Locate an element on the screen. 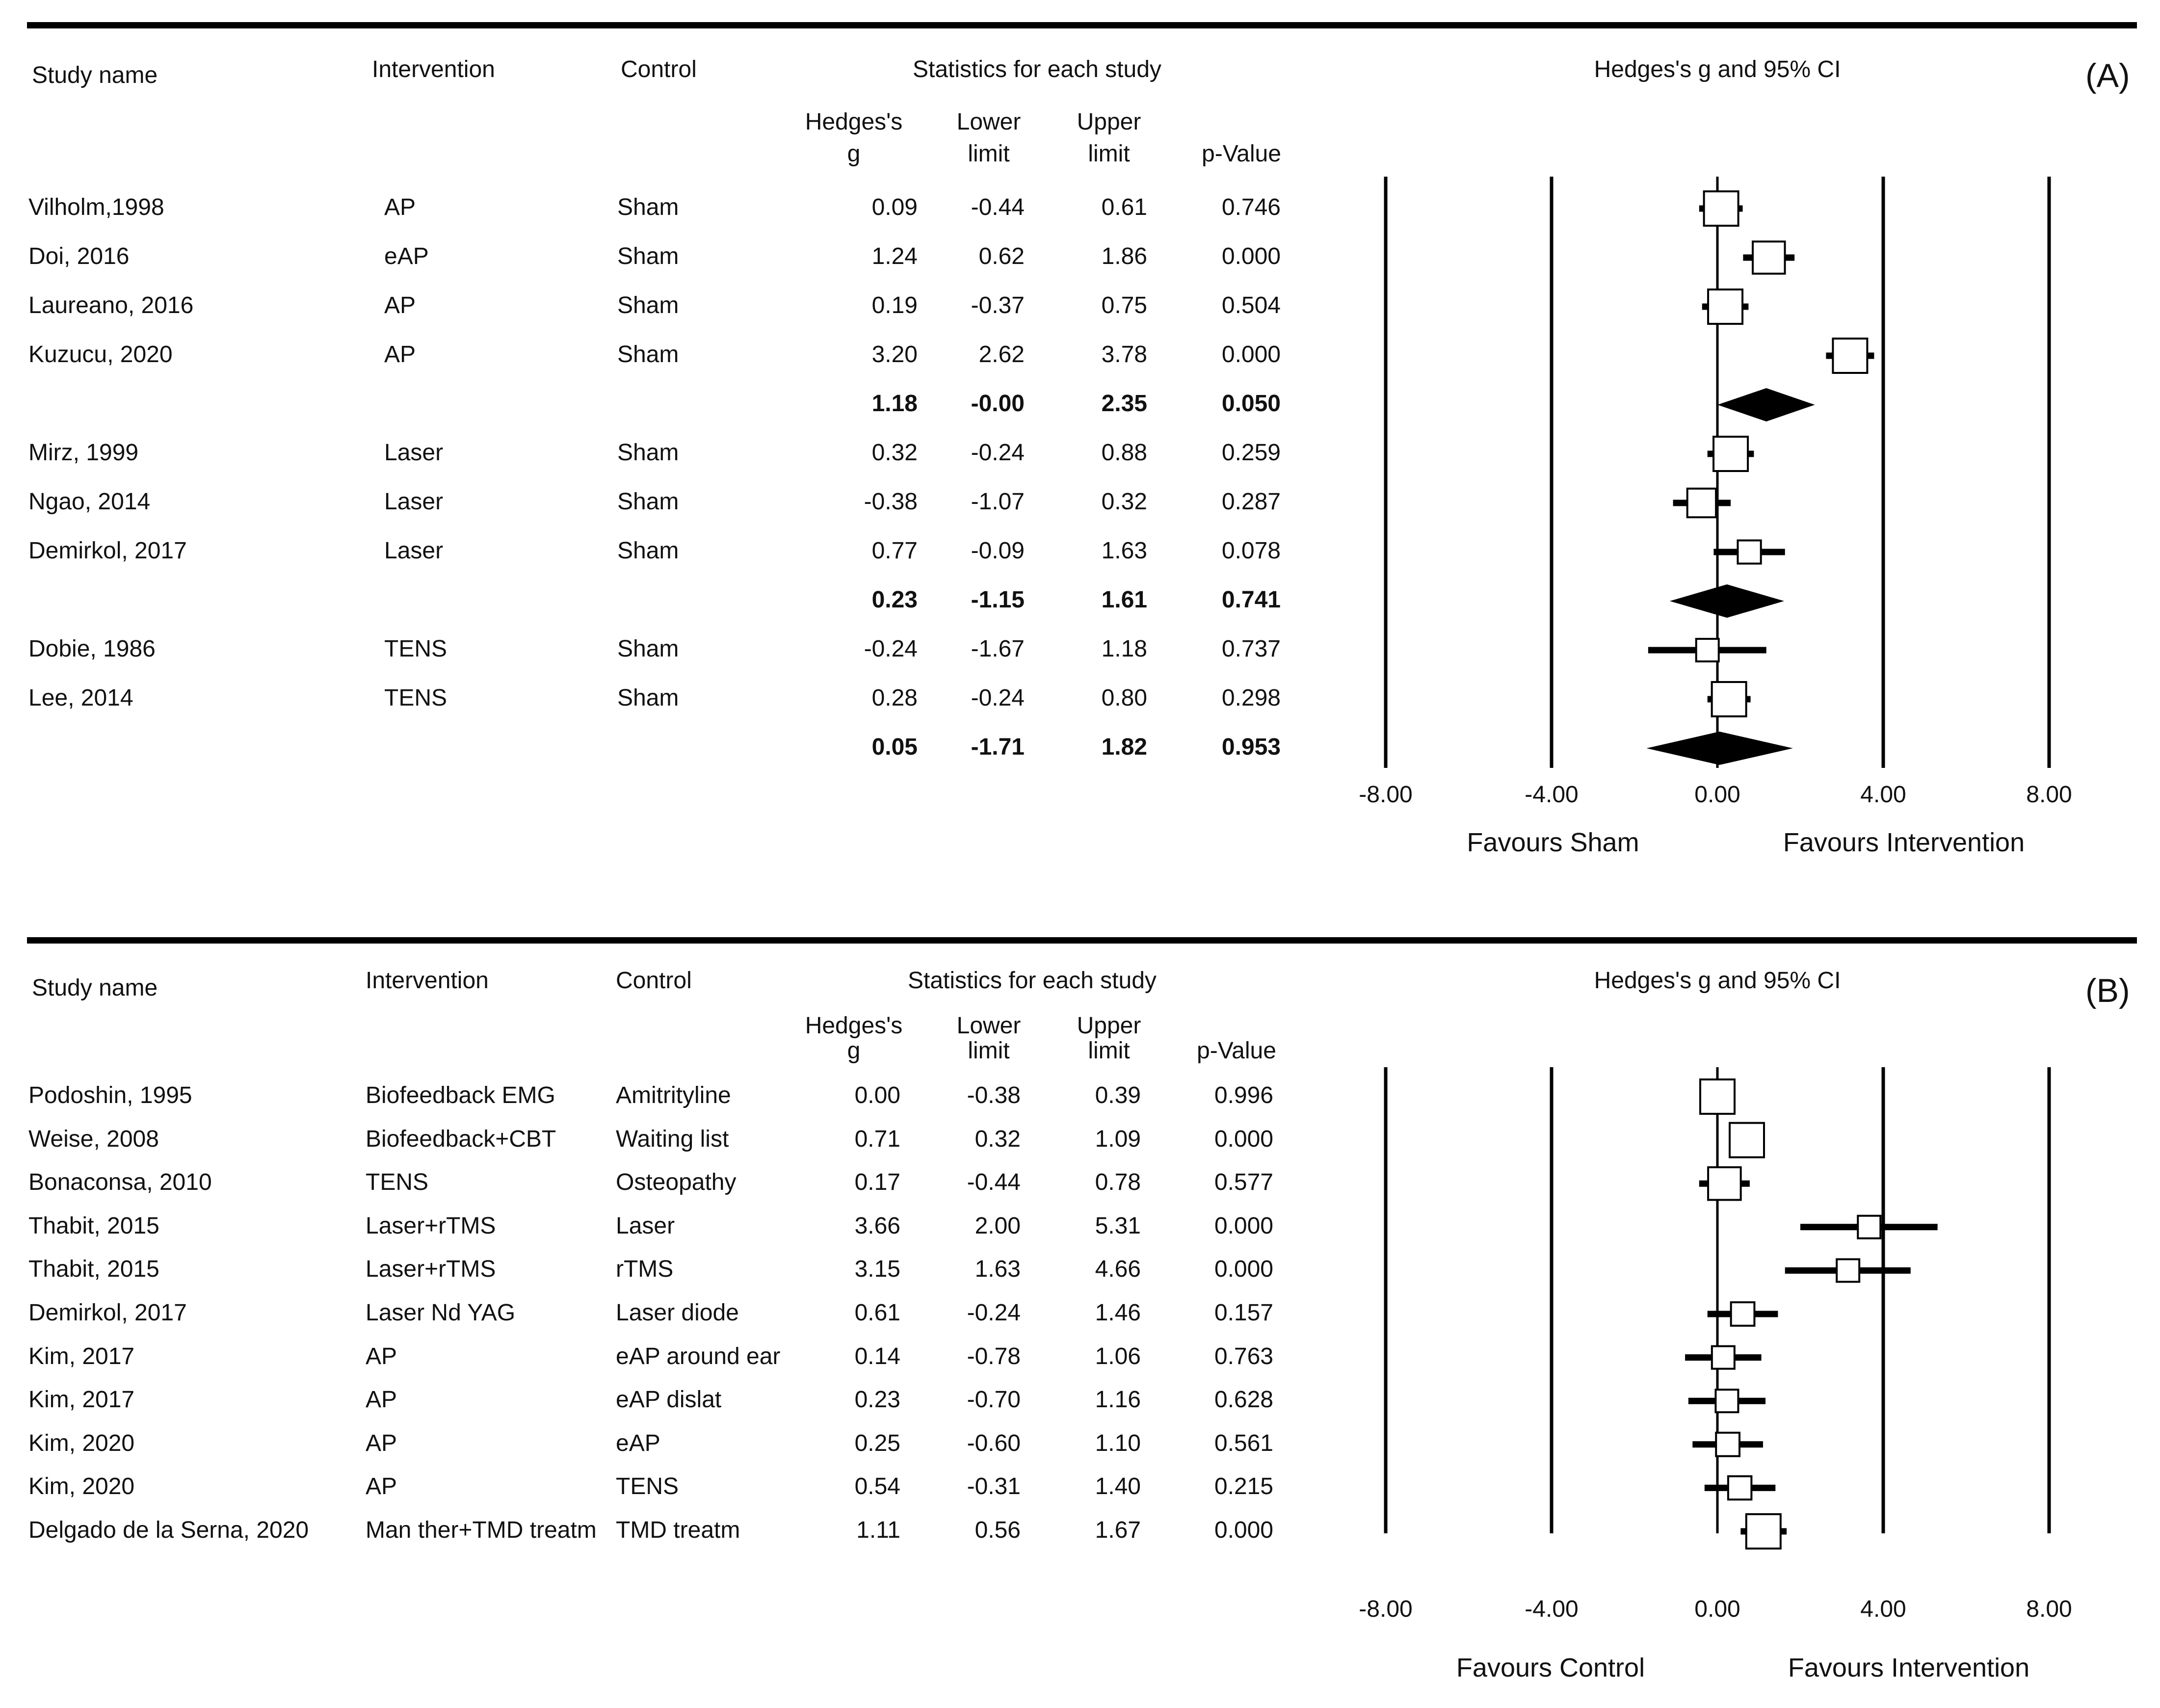  hedges-g-cell: 0.77 is located at coordinates (894, 551).